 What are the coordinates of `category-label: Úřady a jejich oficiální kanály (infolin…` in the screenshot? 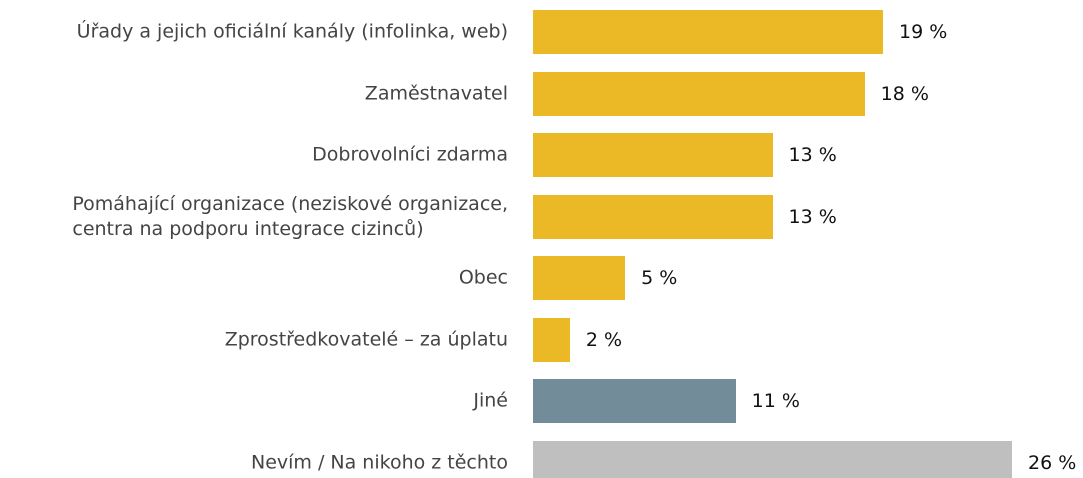 It's located at (292, 31).